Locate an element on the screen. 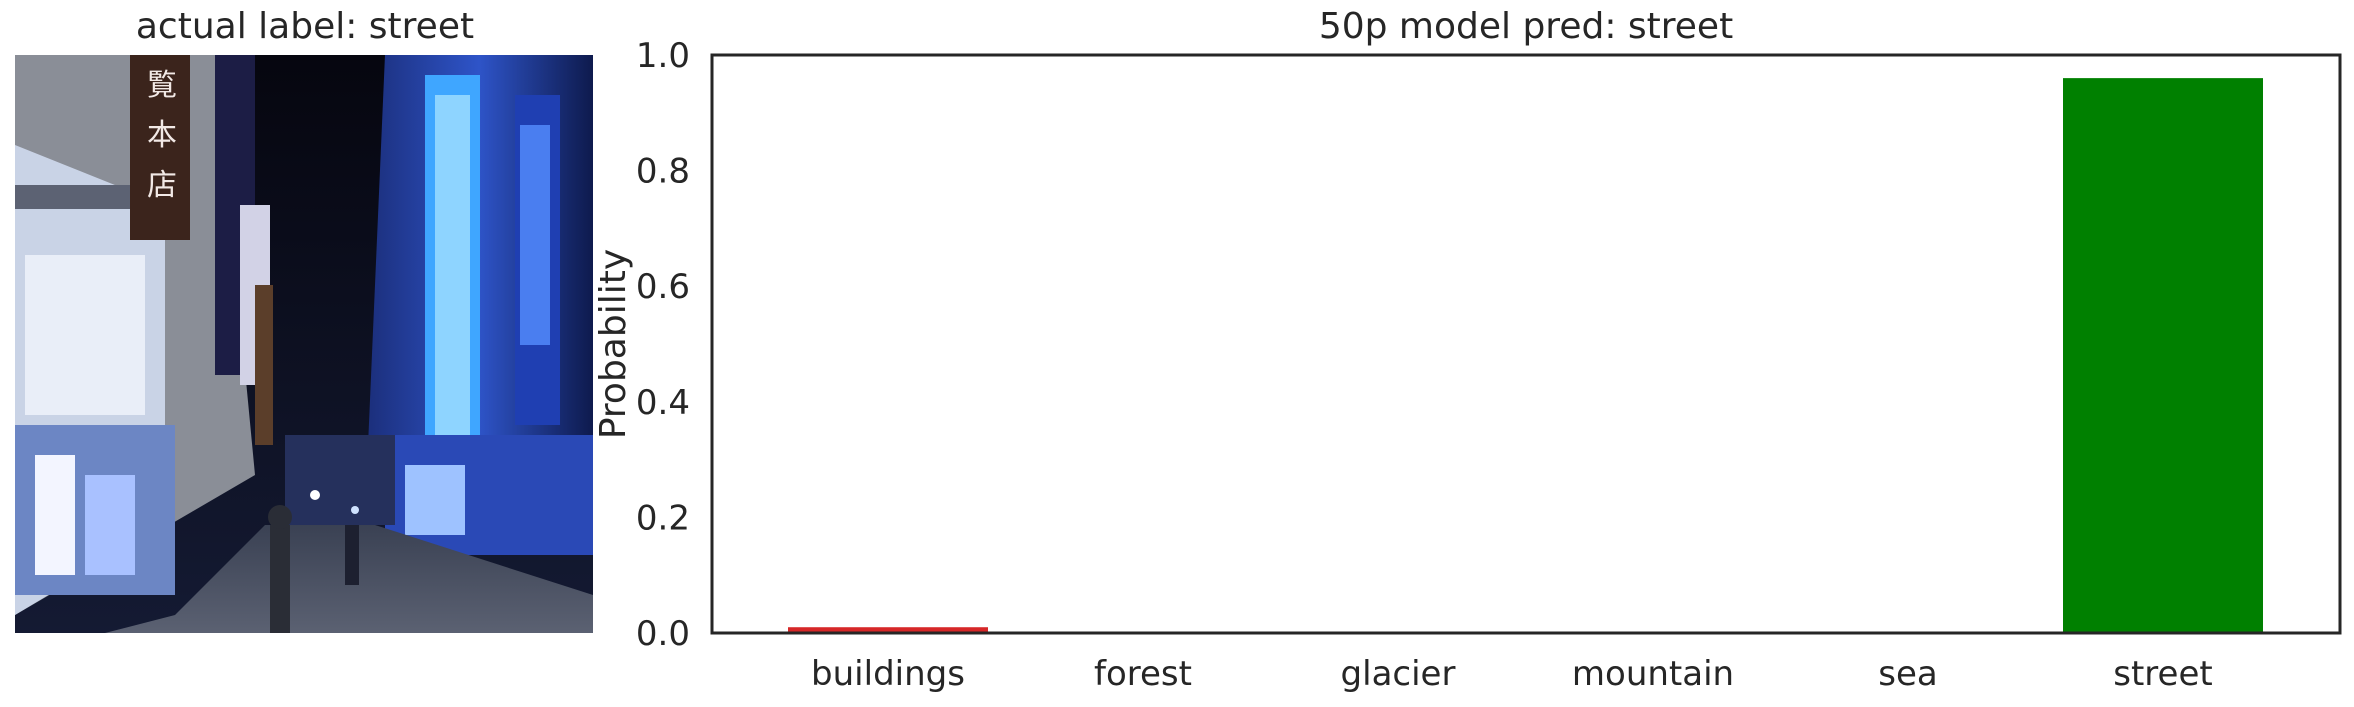  bar-street is located at coordinates (2163, 356).